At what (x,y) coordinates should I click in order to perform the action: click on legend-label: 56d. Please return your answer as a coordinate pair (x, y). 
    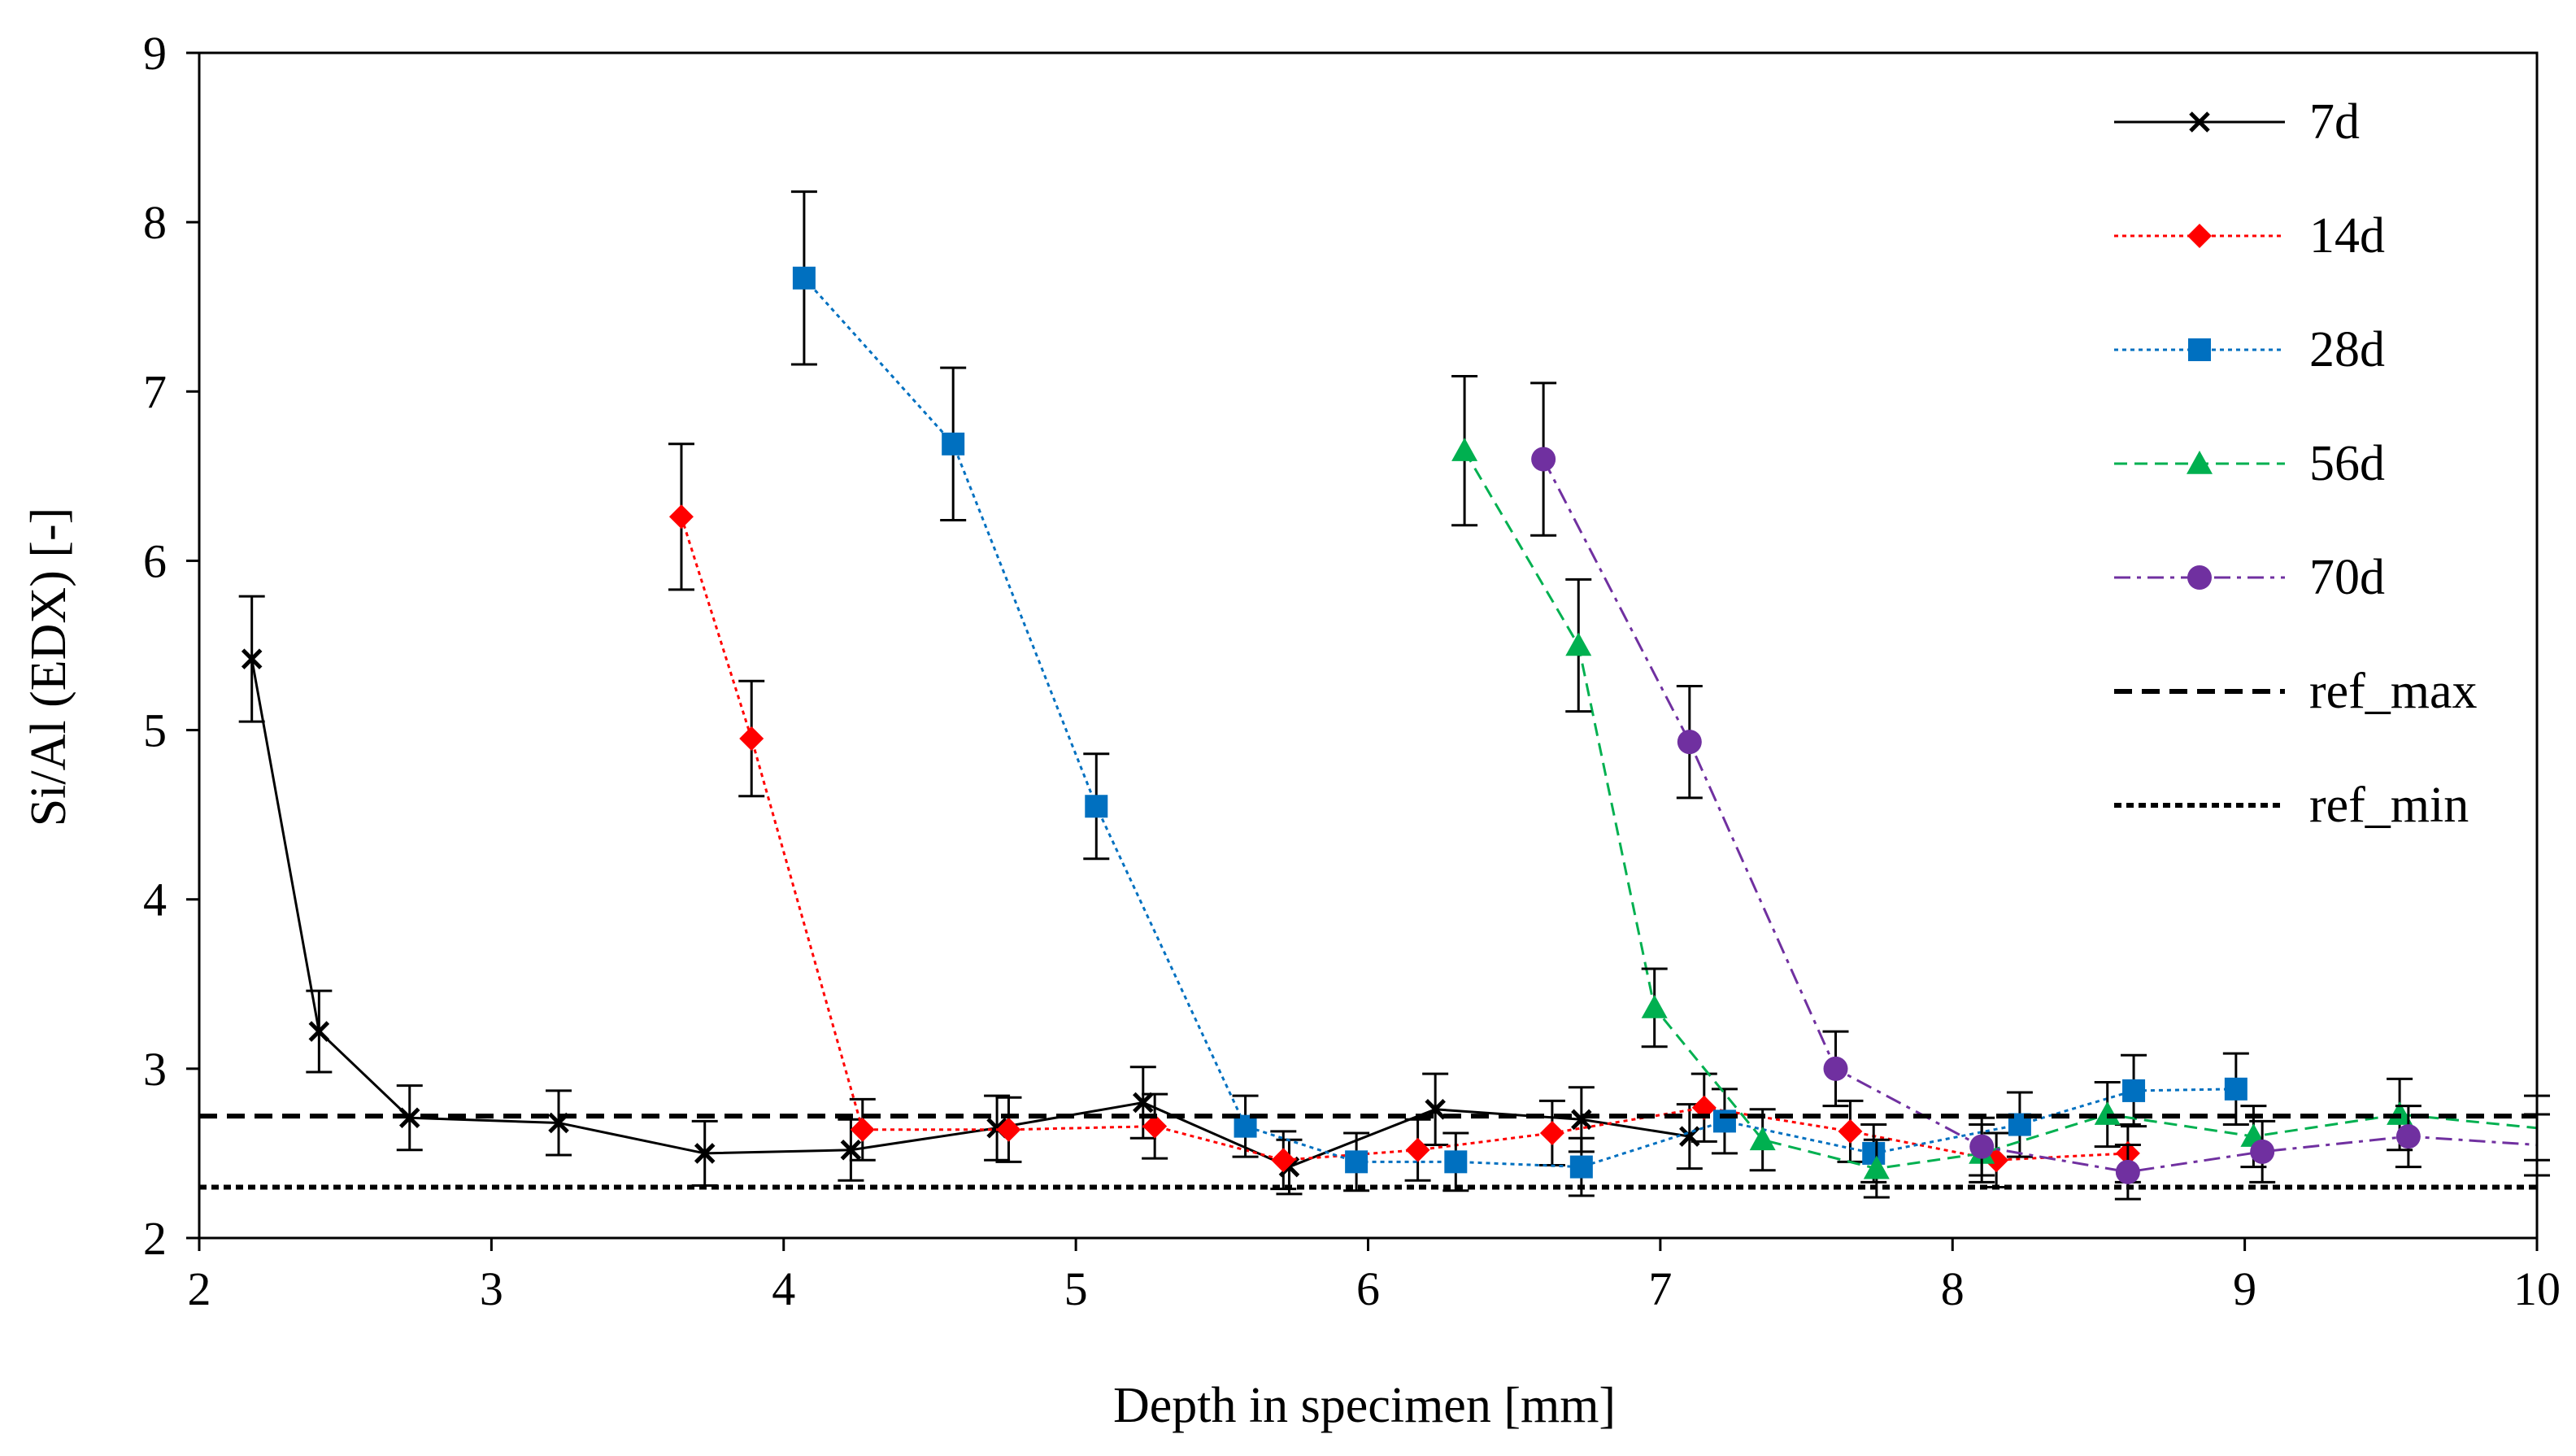
    Looking at the image, I should click on (2347, 464).